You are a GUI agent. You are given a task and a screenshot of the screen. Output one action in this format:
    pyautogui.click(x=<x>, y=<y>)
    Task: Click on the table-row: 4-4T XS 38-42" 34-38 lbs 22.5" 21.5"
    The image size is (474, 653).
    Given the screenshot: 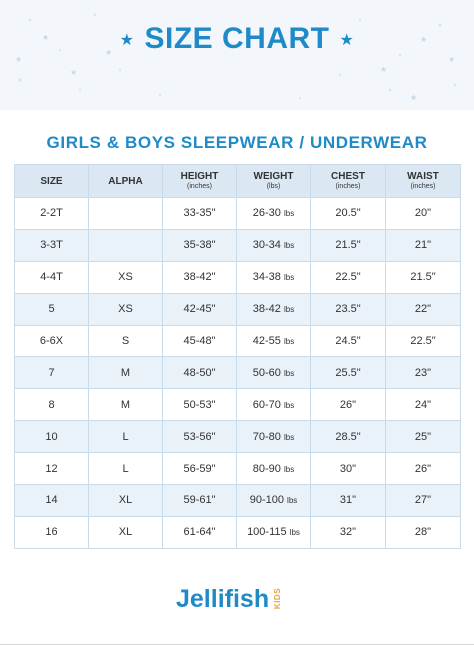 What is the action you would take?
    pyautogui.click(x=237, y=277)
    